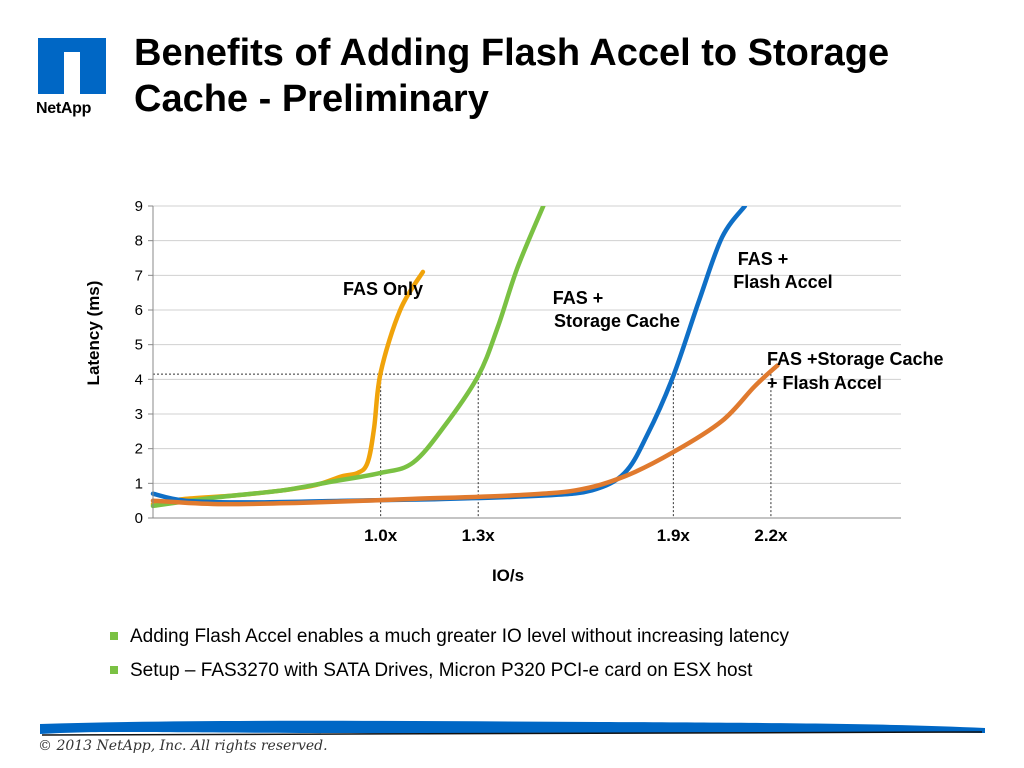  What do you see at coordinates (139, 414) in the screenshot?
I see `y-tick-label: 3` at bounding box center [139, 414].